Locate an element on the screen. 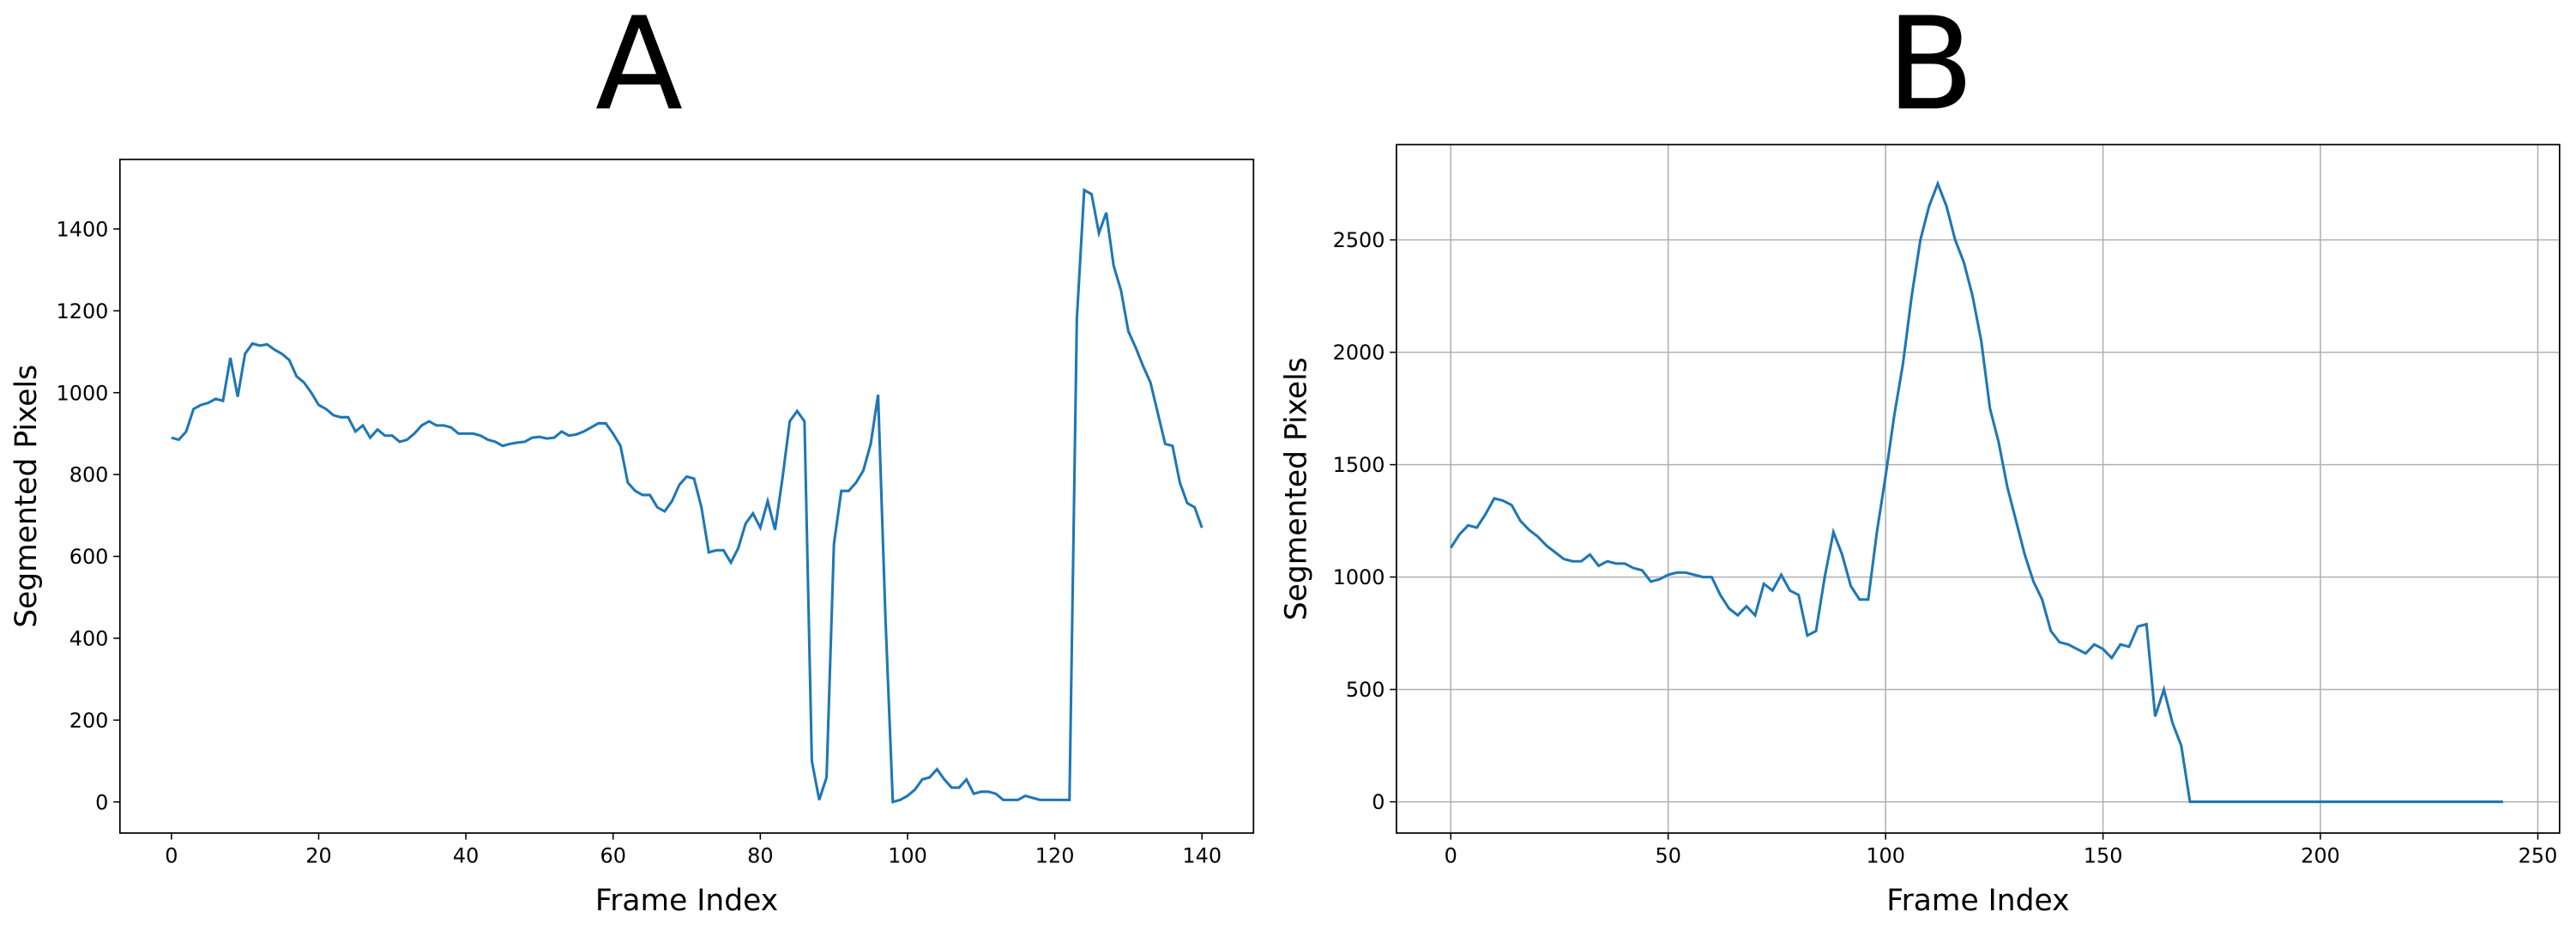 The image size is (2576, 930). y-tick-label: 400 is located at coordinates (89, 639).